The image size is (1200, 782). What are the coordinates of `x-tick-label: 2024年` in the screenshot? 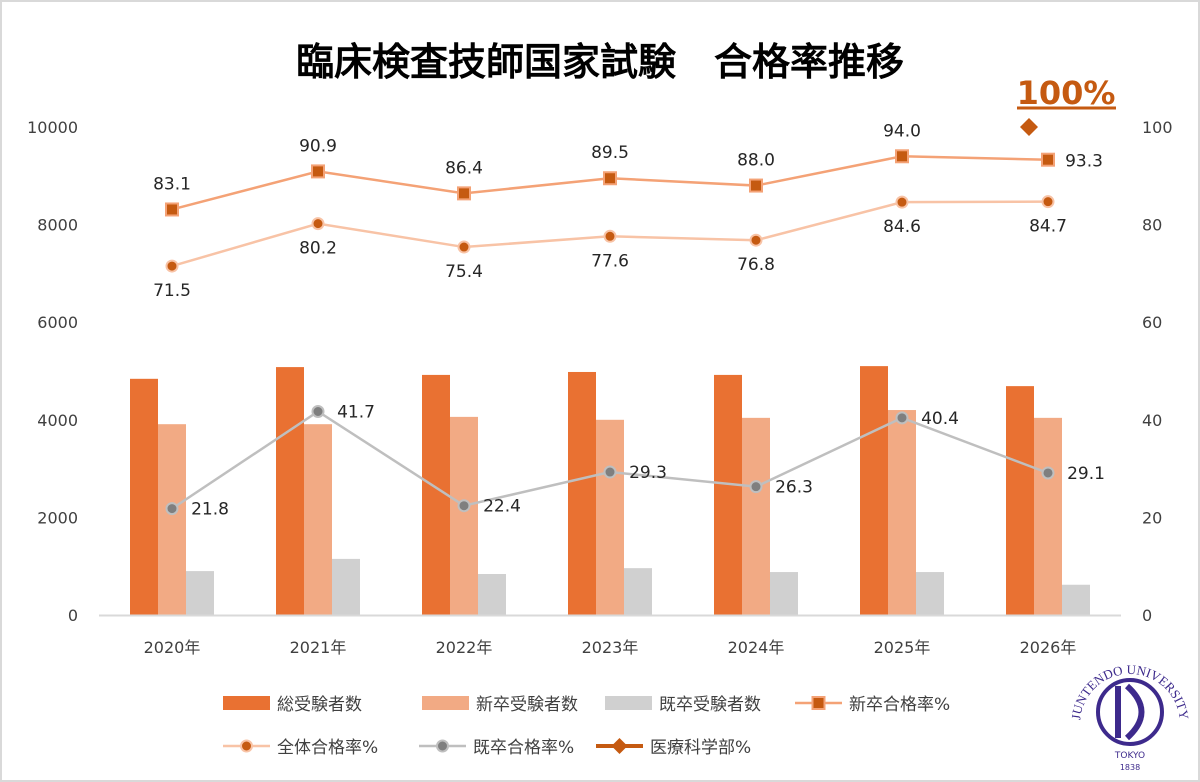 It's located at (756, 647).